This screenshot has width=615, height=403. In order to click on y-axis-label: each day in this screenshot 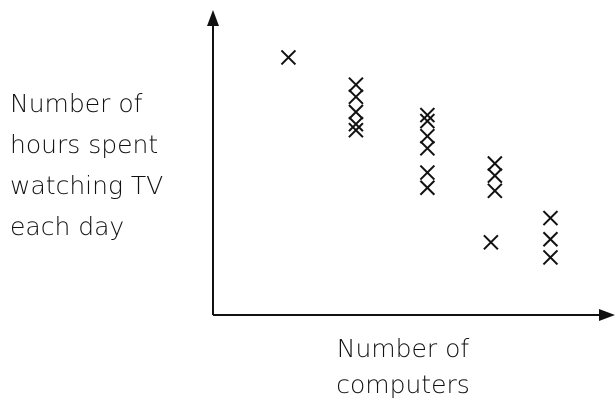, I will do `click(67, 226)`.